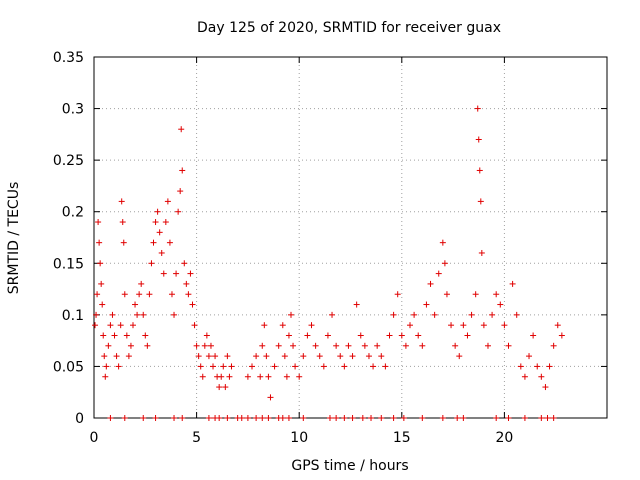  I want to click on y-axis-label: SRMTID / TECUs, so click(14, 238).